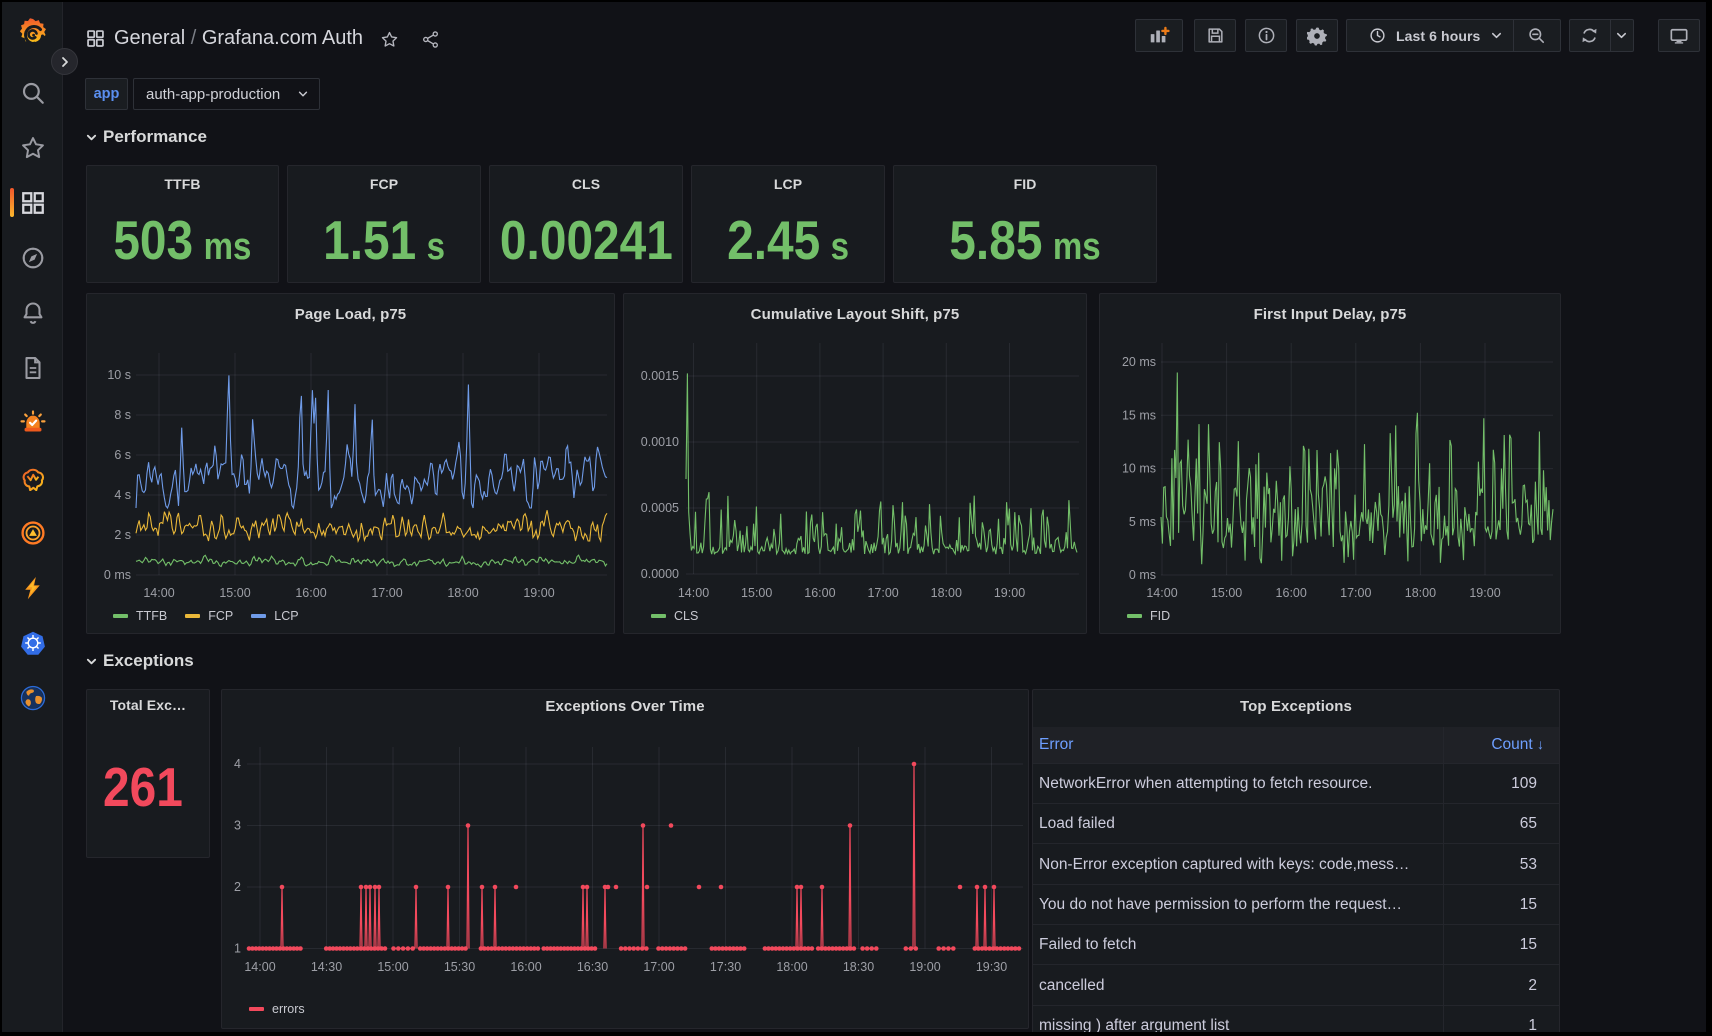  Describe the element at coordinates (1139, 469) in the screenshot. I see `svg-text: 10 ms` at that location.